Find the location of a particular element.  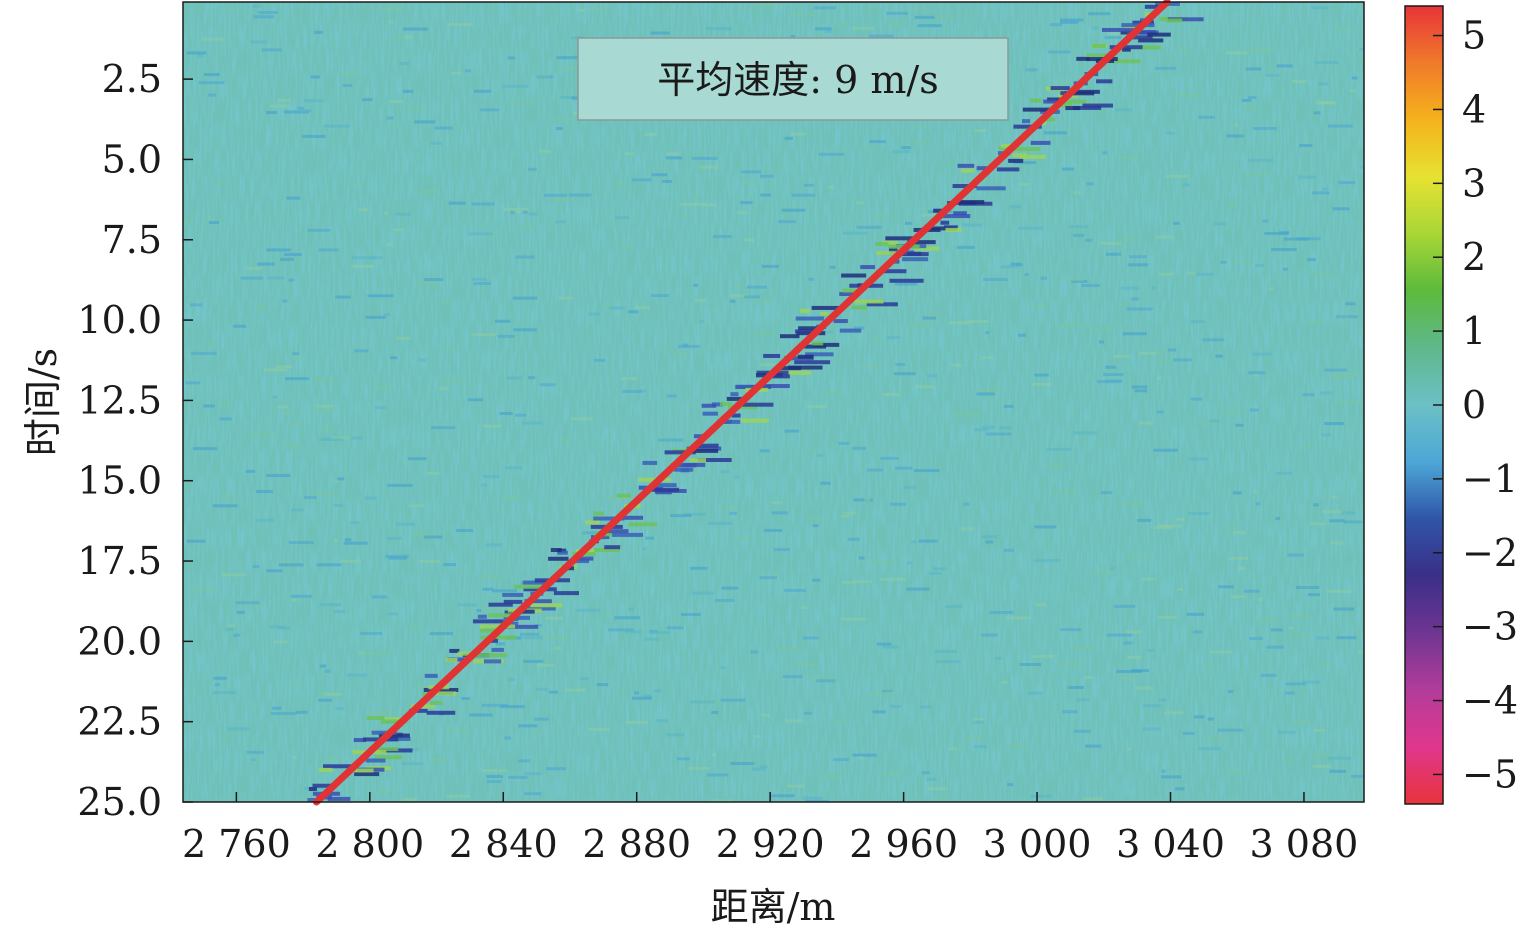

x-axis-title: 距离/m is located at coordinates (773, 907).